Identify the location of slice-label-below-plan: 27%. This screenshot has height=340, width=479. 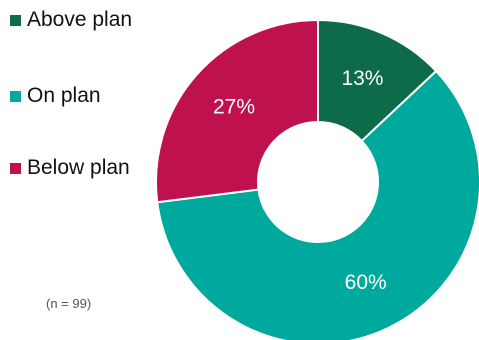
(234, 106).